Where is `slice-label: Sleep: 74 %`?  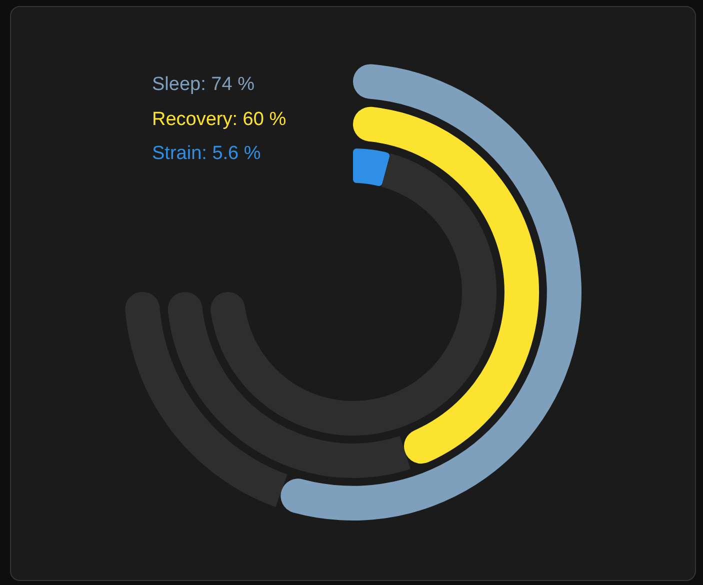
slice-label: Sleep: 74 % is located at coordinates (203, 84).